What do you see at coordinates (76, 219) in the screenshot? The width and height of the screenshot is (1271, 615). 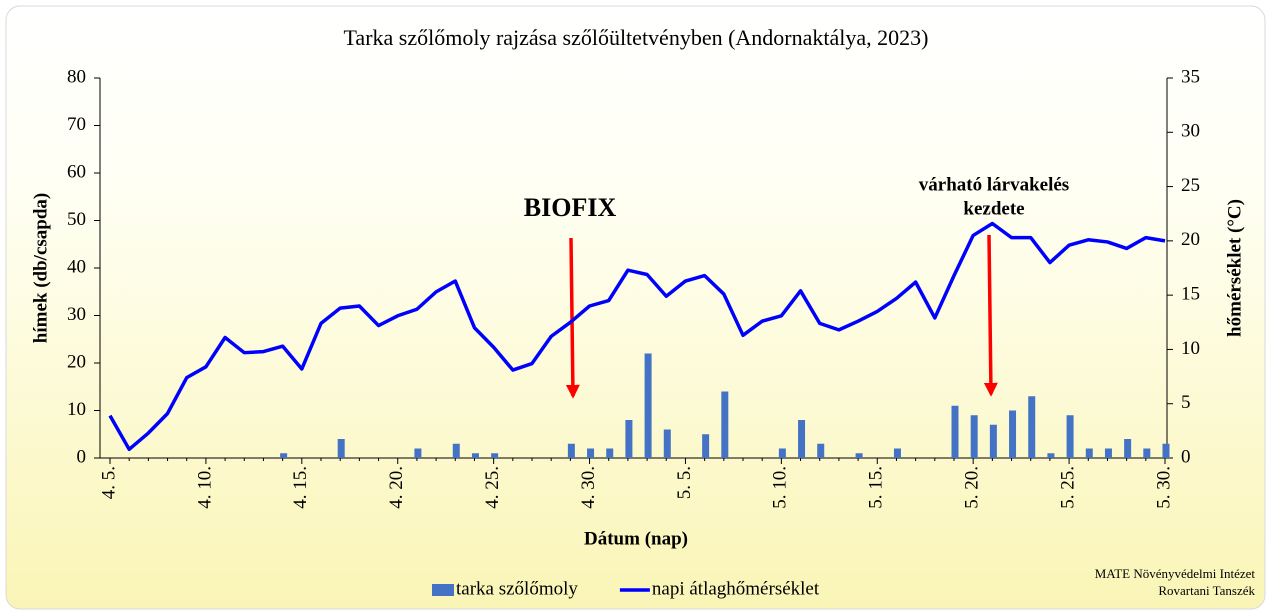 I see `y-tick-label: 50` at bounding box center [76, 219].